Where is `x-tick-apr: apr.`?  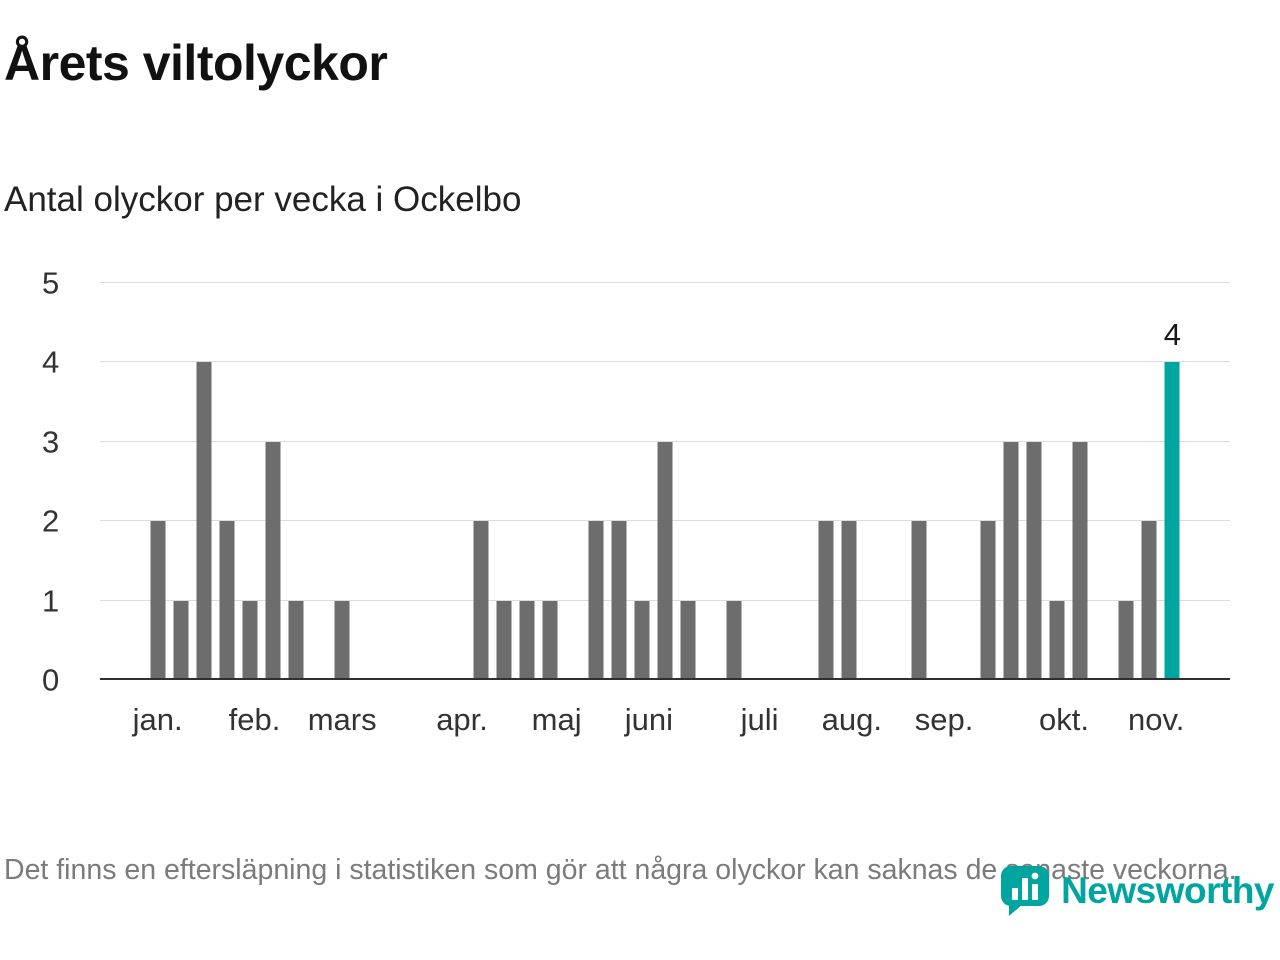
x-tick-apr: apr. is located at coordinates (462, 719).